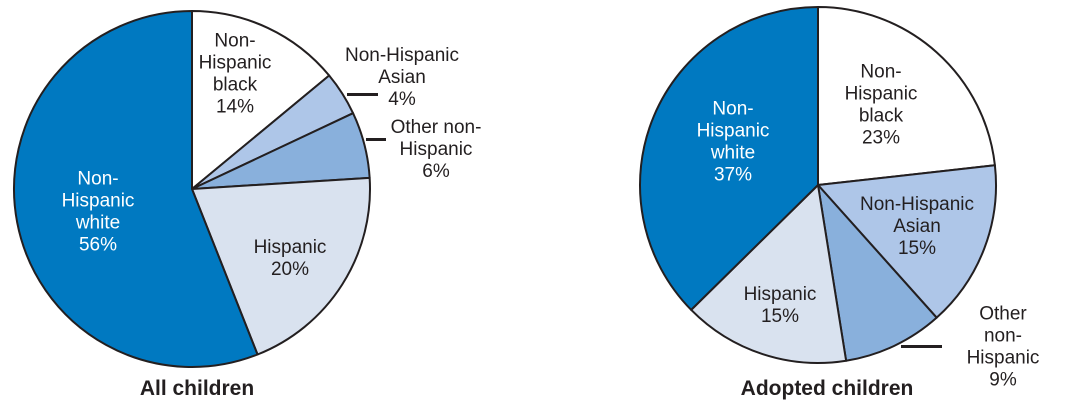  I want to click on slice-label-all-nh-asian: Non-Hispanic Asian 4%, so click(402, 77).